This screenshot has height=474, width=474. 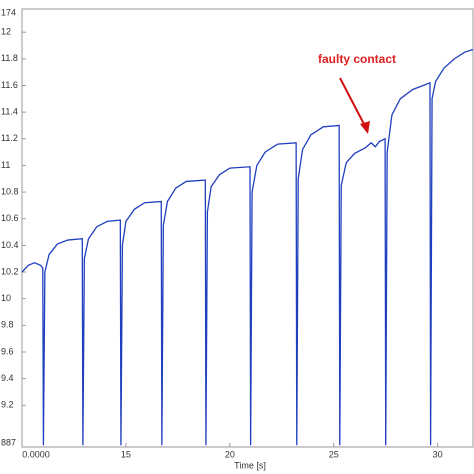 What do you see at coordinates (438, 454) in the screenshot?
I see `x-tick-label: 30` at bounding box center [438, 454].